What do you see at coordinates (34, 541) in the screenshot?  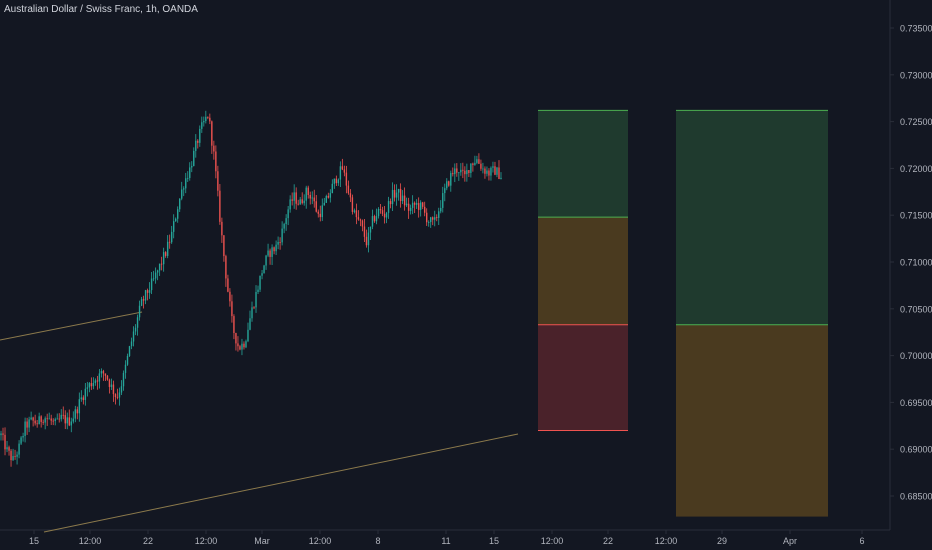 I see `time-tick-label: 15` at bounding box center [34, 541].